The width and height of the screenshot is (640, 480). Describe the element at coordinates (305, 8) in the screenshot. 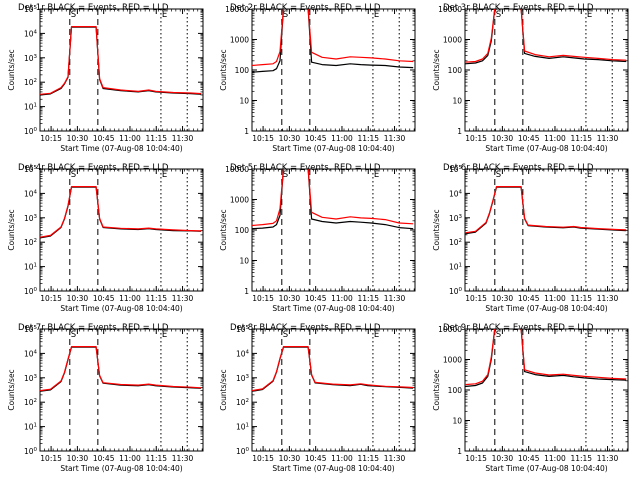

I see `chart-title: Det 2r BLACK = Events, RED = LLD` at that location.